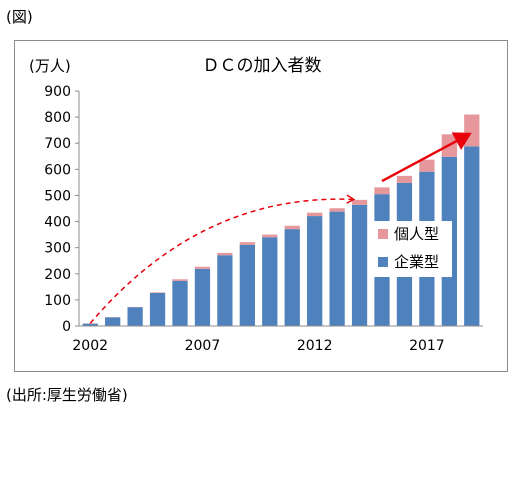 This screenshot has height=485, width=527. Describe the element at coordinates (57, 249) in the screenshot. I see `y-tick-label: 300` at that location.